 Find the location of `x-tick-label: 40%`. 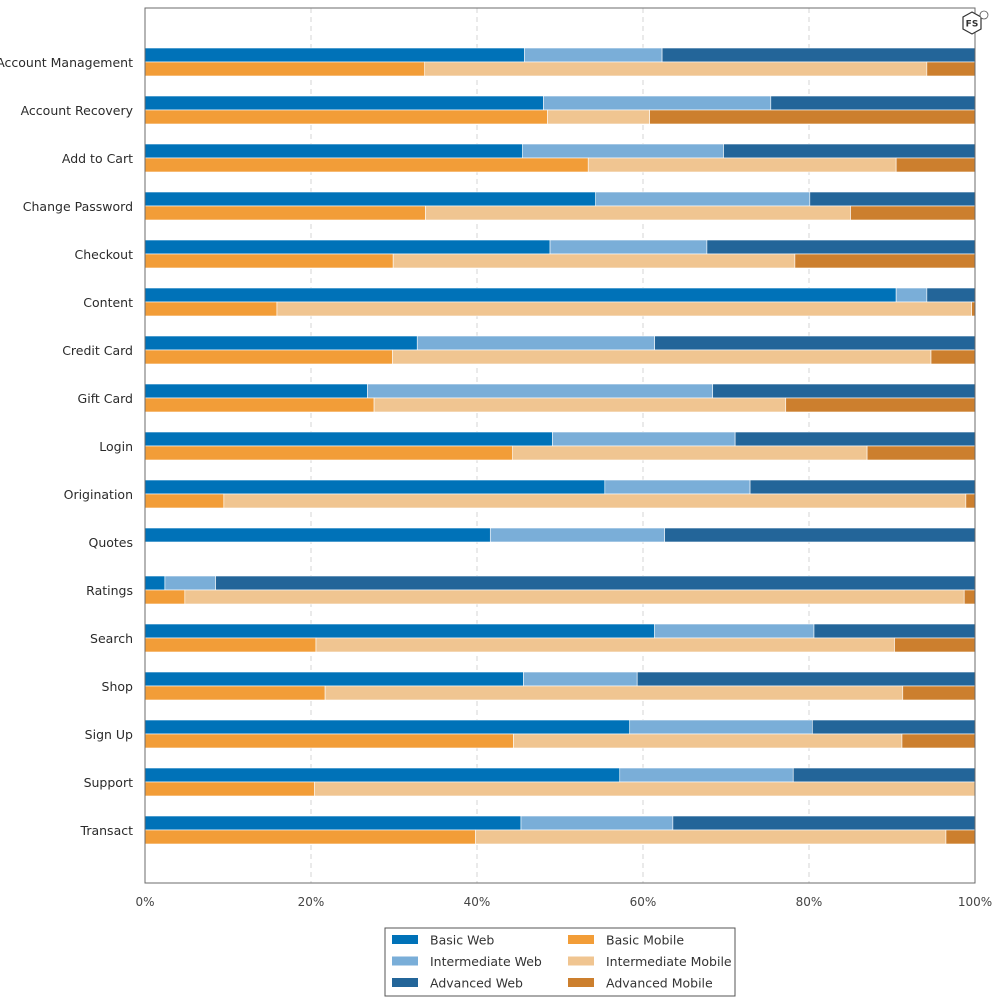

x-tick-label: 40% is located at coordinates (477, 902).